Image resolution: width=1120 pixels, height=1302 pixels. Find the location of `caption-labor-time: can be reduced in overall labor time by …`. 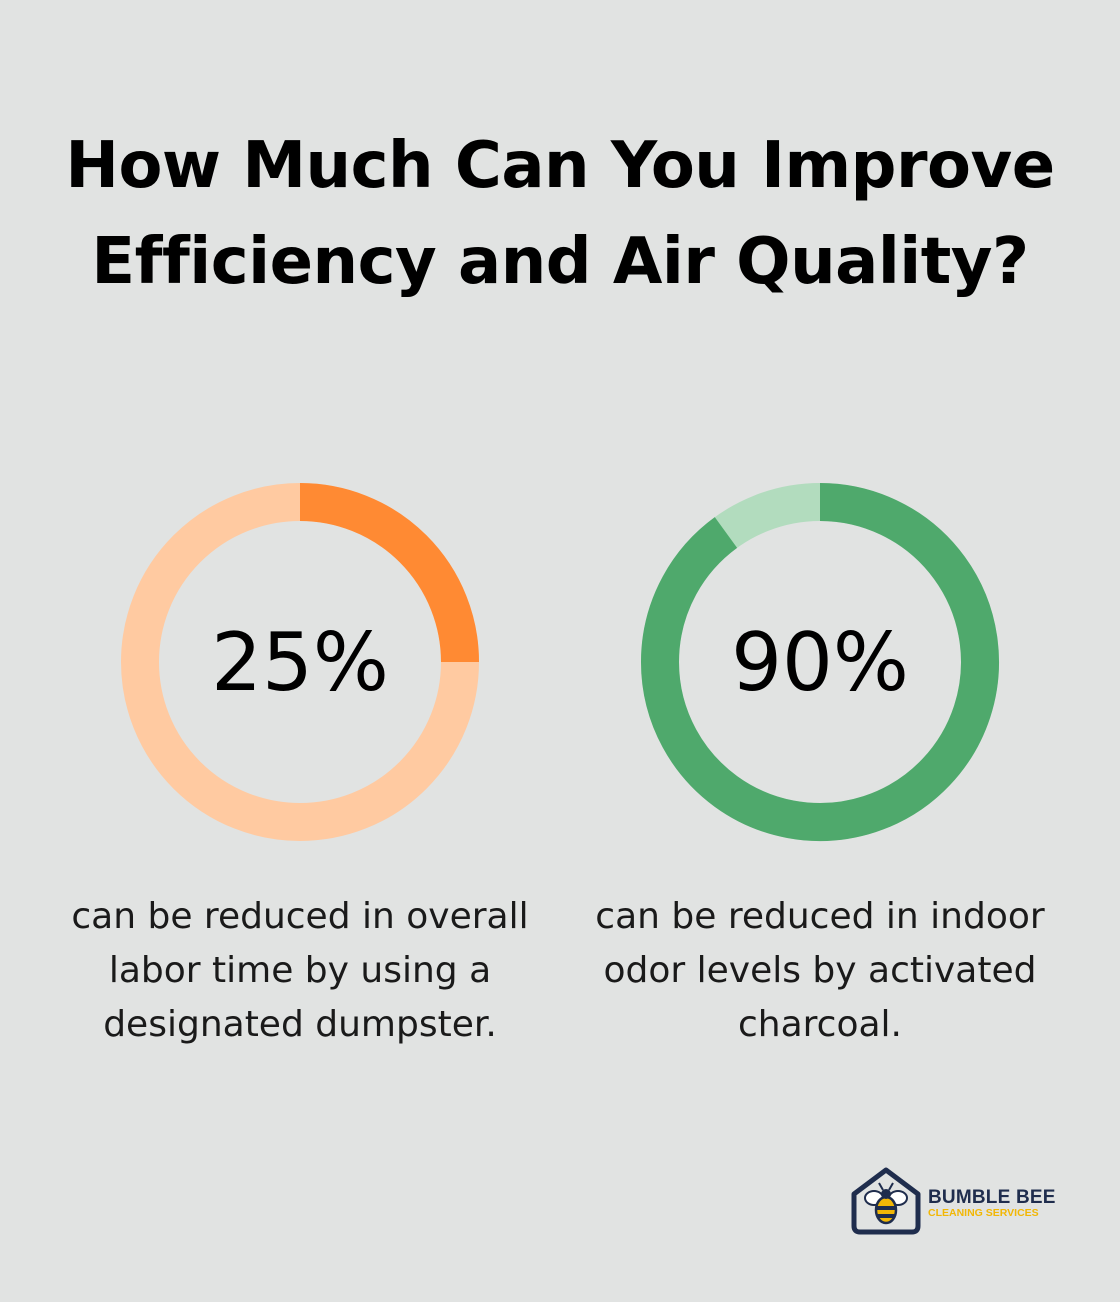

caption-labor-time: can be reduced in overall labor time by … is located at coordinates (300, 970).